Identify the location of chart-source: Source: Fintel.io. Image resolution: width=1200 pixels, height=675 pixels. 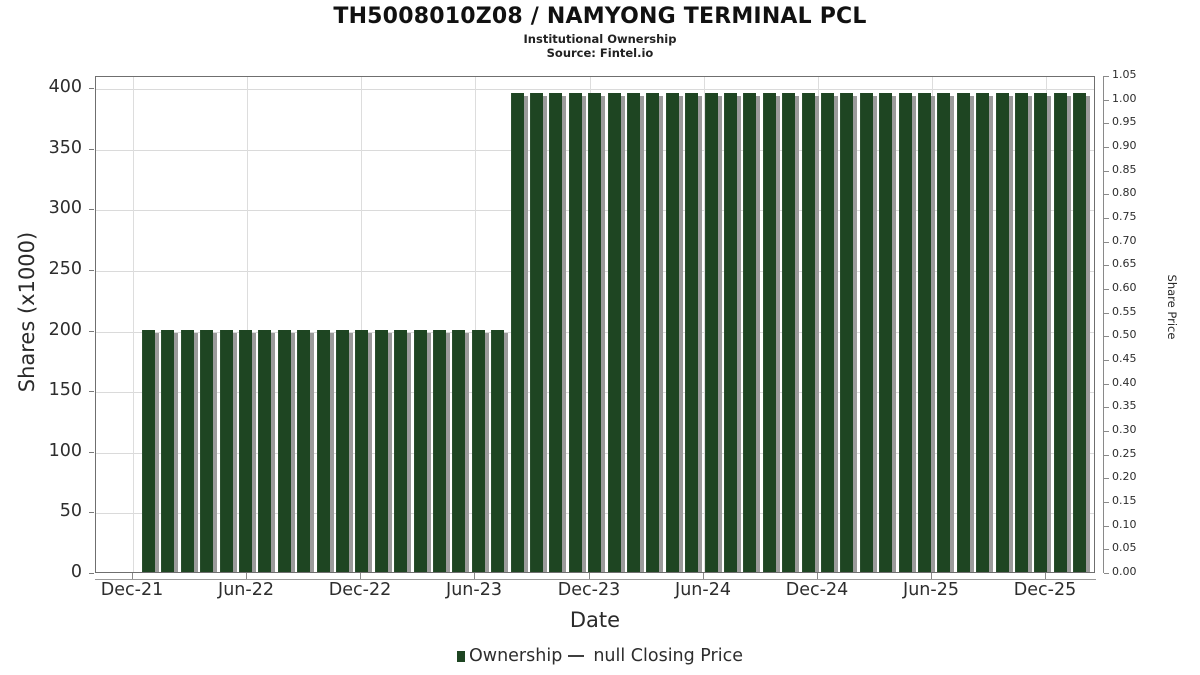
(600, 53).